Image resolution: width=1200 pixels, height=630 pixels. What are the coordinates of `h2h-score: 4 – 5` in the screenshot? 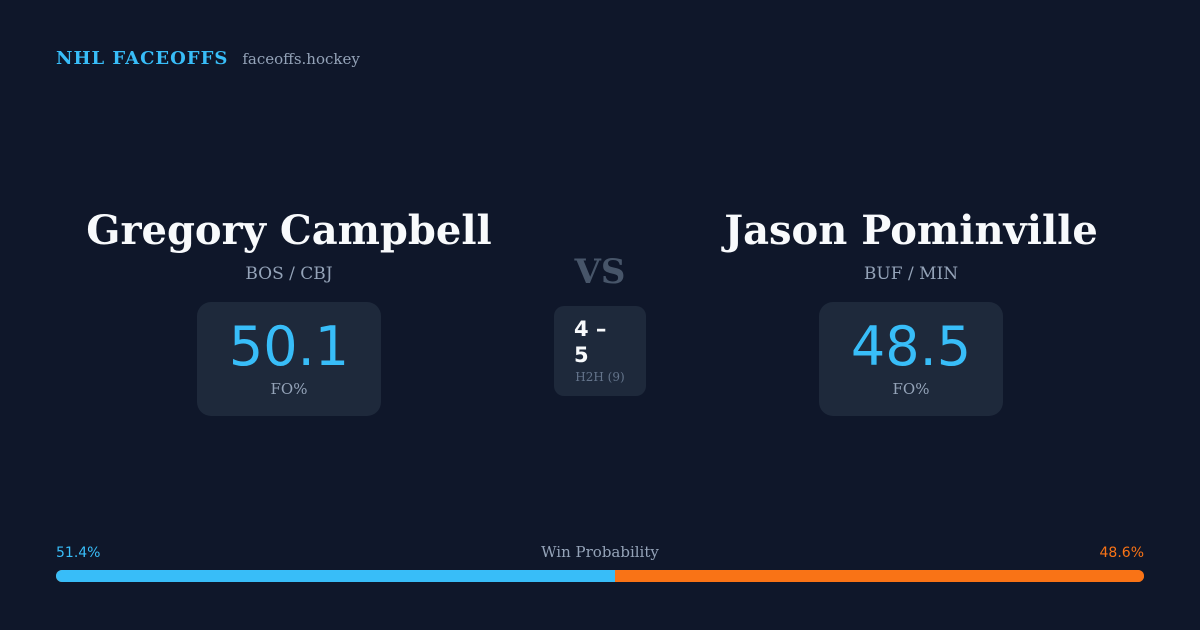 It's located at (590, 342).